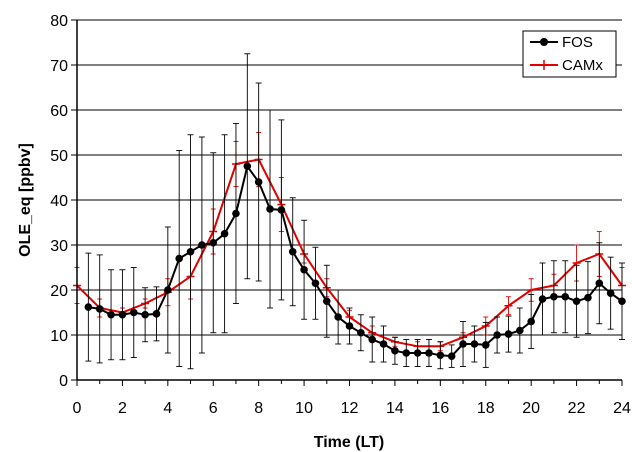 The image size is (632, 452). What do you see at coordinates (59, 291) in the screenshot?
I see `y-tick-label: 20` at bounding box center [59, 291].